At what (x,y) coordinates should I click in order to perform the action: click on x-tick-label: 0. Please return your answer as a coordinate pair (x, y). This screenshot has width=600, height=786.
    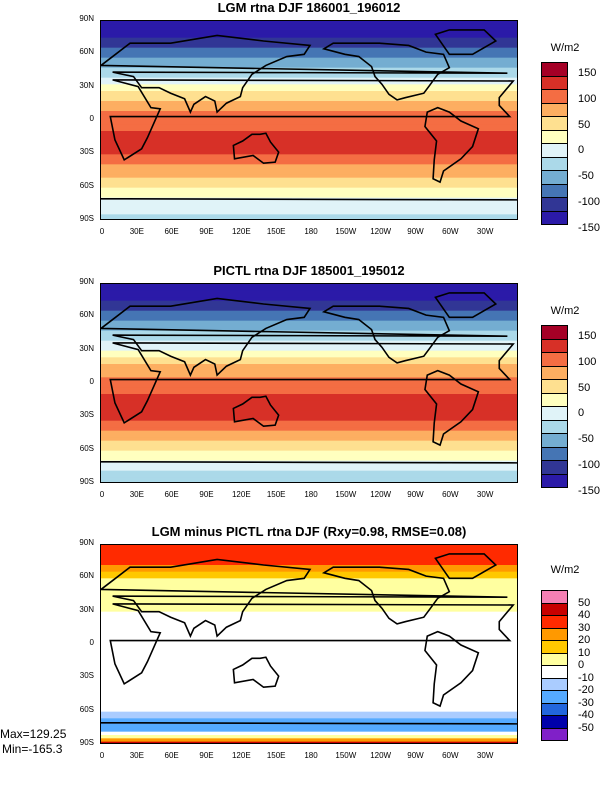
    Looking at the image, I should click on (102, 755).